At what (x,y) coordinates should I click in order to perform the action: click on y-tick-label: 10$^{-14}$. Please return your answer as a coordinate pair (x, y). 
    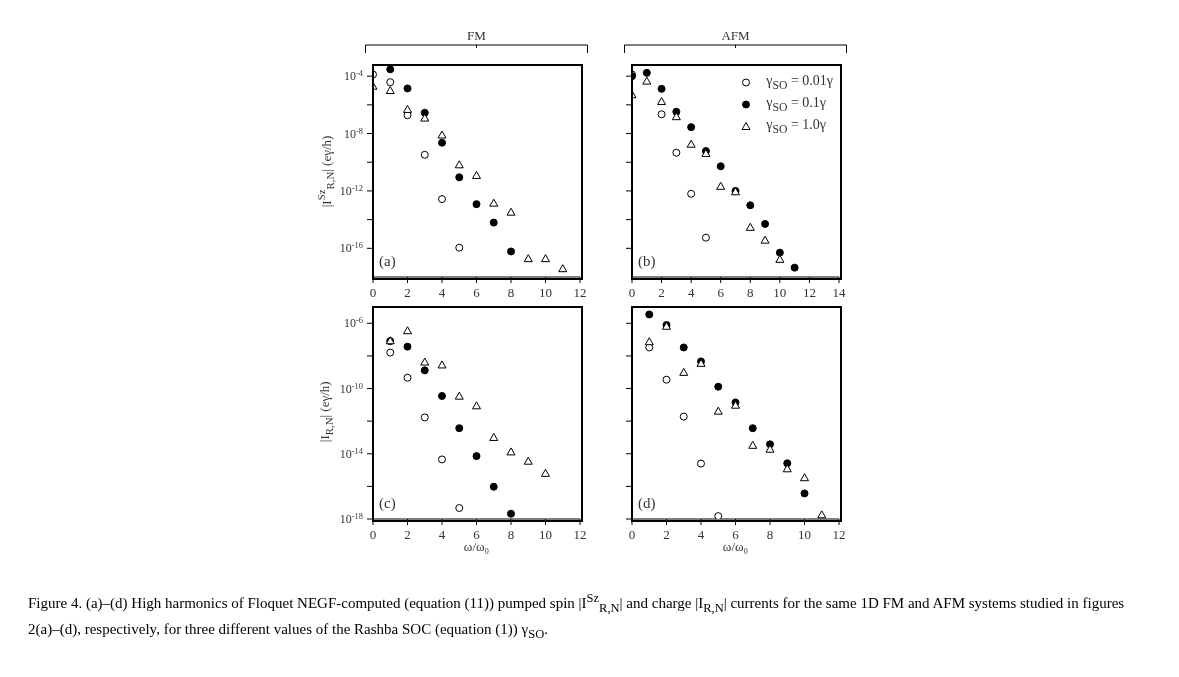
    Looking at the image, I should click on (351, 453).